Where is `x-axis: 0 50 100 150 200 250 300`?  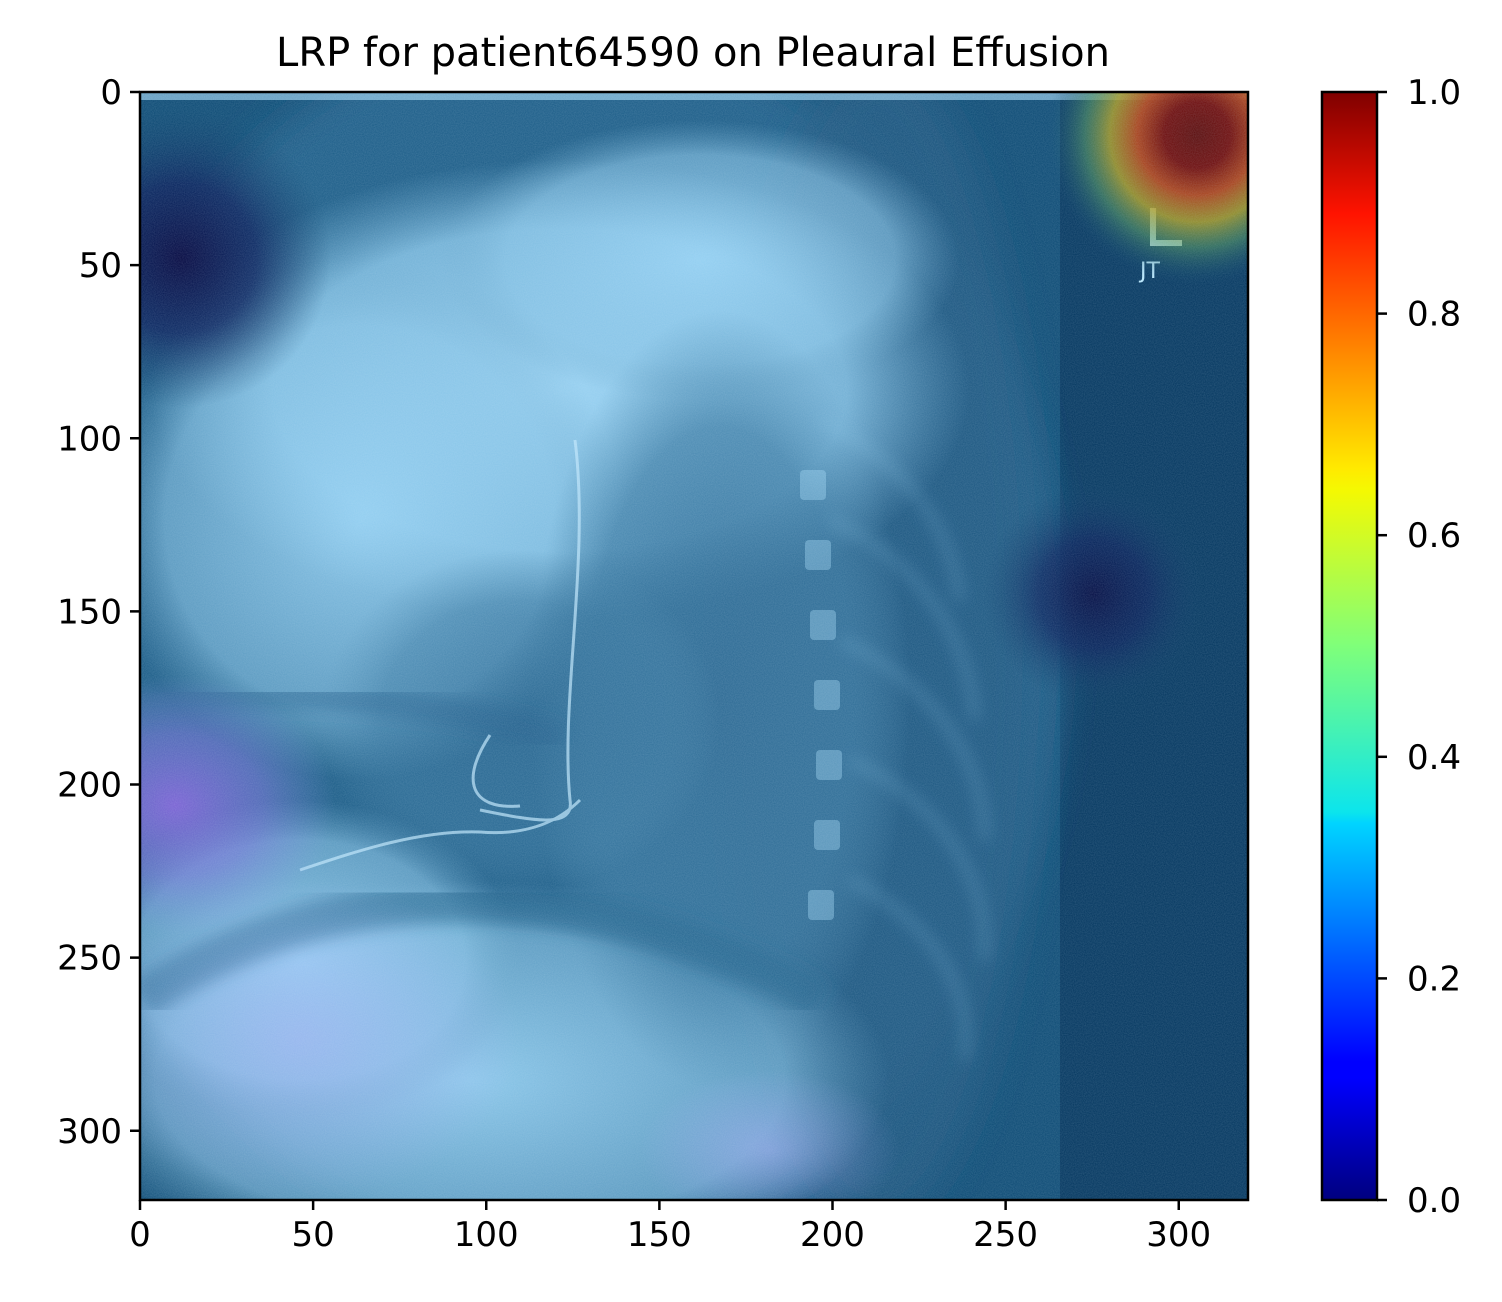
x-axis: 0 50 100 150 200 250 300 is located at coordinates (670, 1227).